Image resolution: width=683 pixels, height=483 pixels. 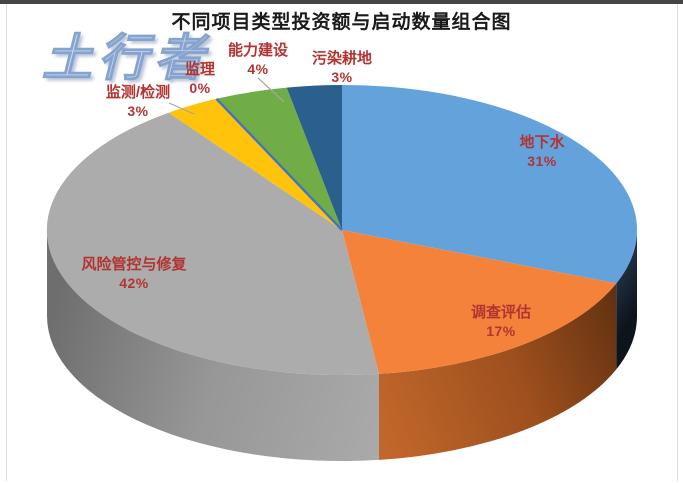 I want to click on label-supervision: 监理 0%, so click(x=200, y=79).